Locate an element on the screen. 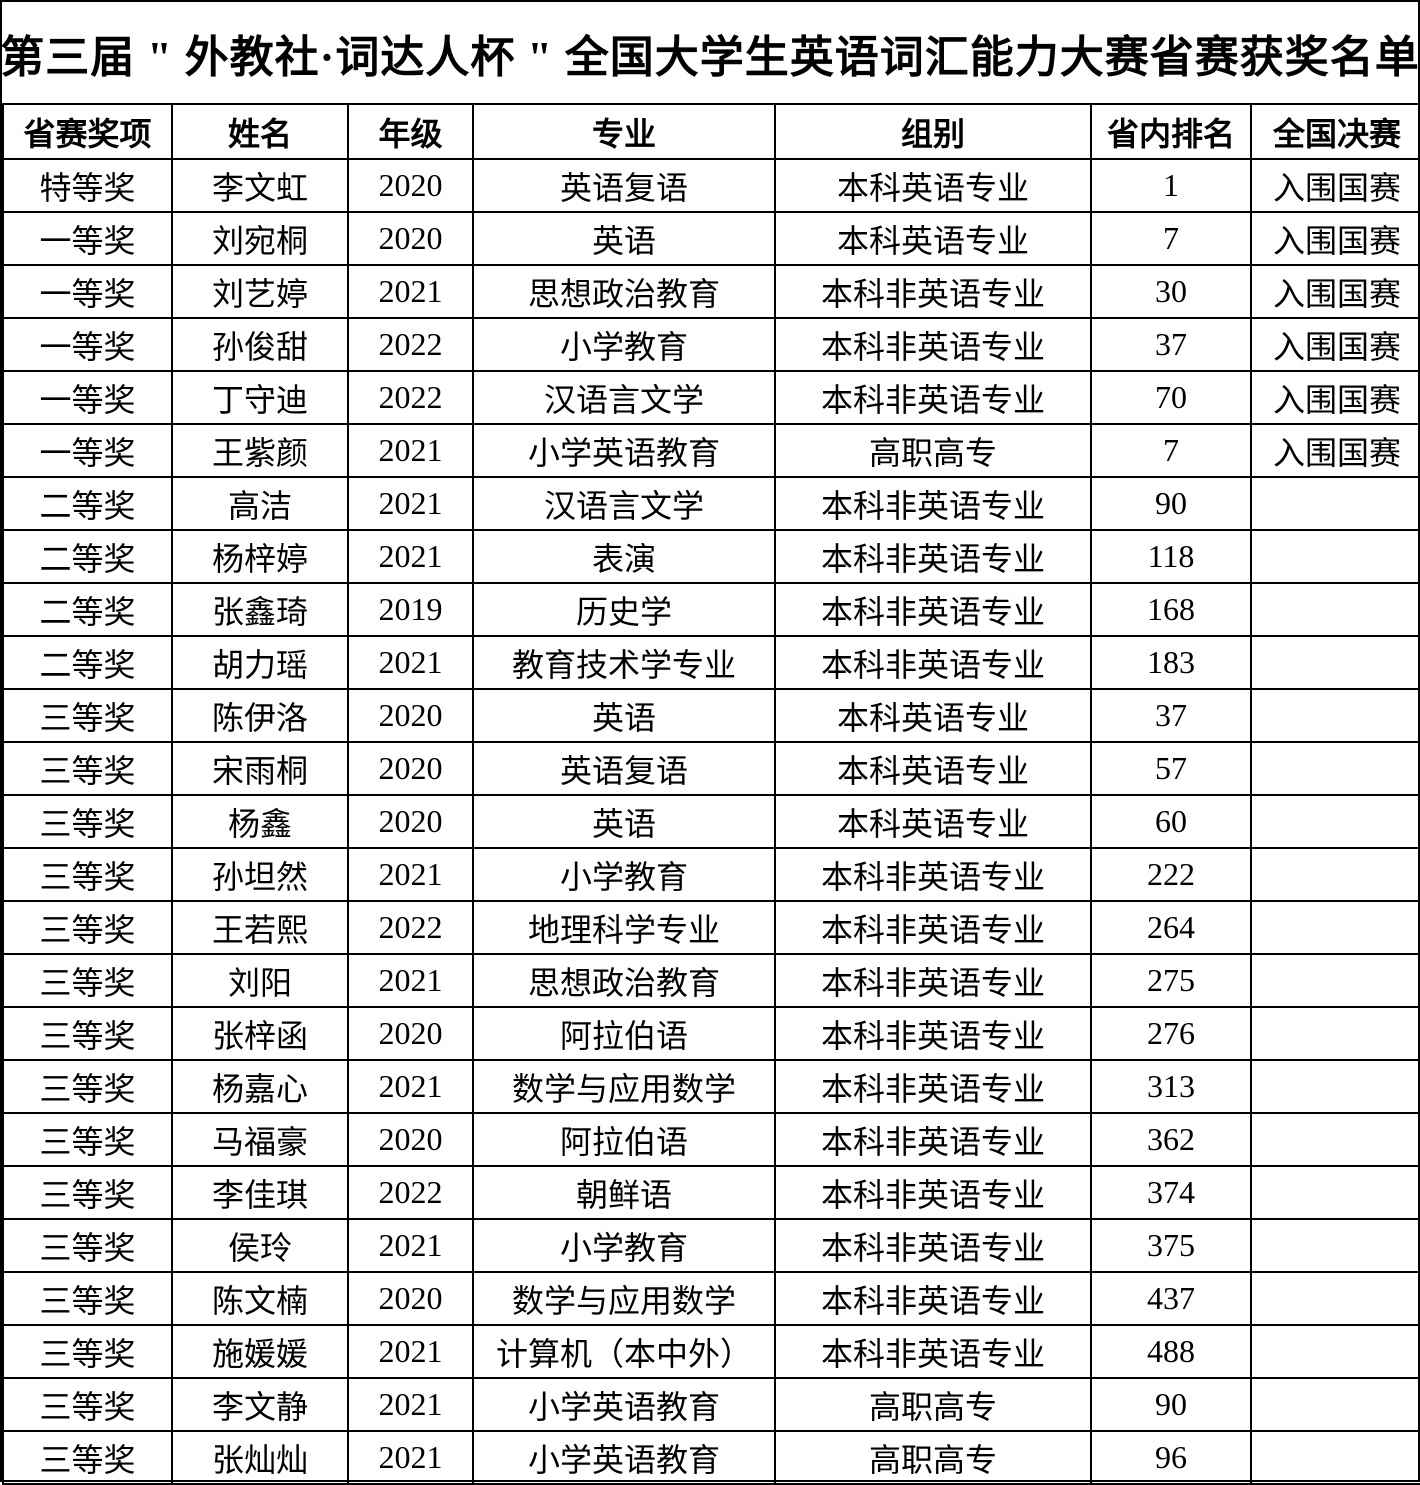 The image size is (1420, 1485). table-cell: 李佳琪 is located at coordinates (260, 1192).